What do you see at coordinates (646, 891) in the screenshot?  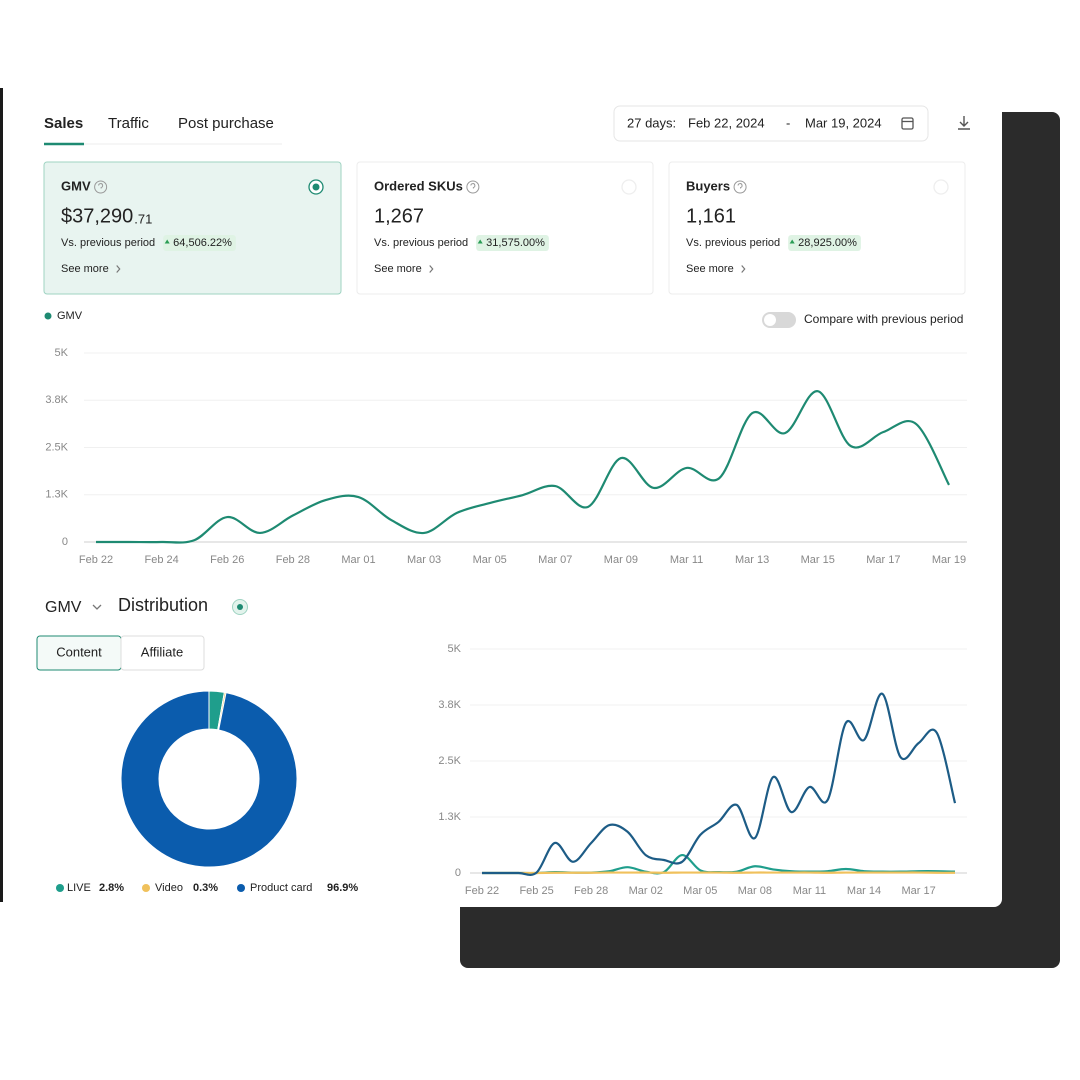 I see `x-tick-label: Mar 02` at bounding box center [646, 891].